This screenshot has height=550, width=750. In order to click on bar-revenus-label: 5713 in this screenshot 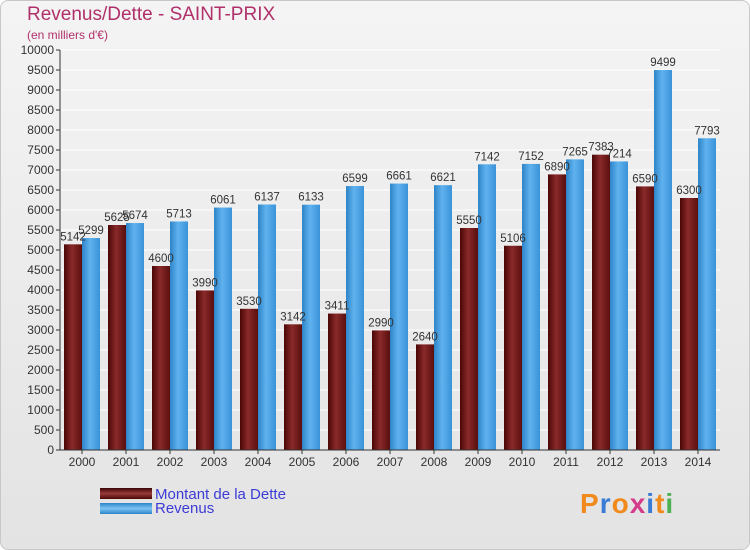, I will do `click(179, 214)`.